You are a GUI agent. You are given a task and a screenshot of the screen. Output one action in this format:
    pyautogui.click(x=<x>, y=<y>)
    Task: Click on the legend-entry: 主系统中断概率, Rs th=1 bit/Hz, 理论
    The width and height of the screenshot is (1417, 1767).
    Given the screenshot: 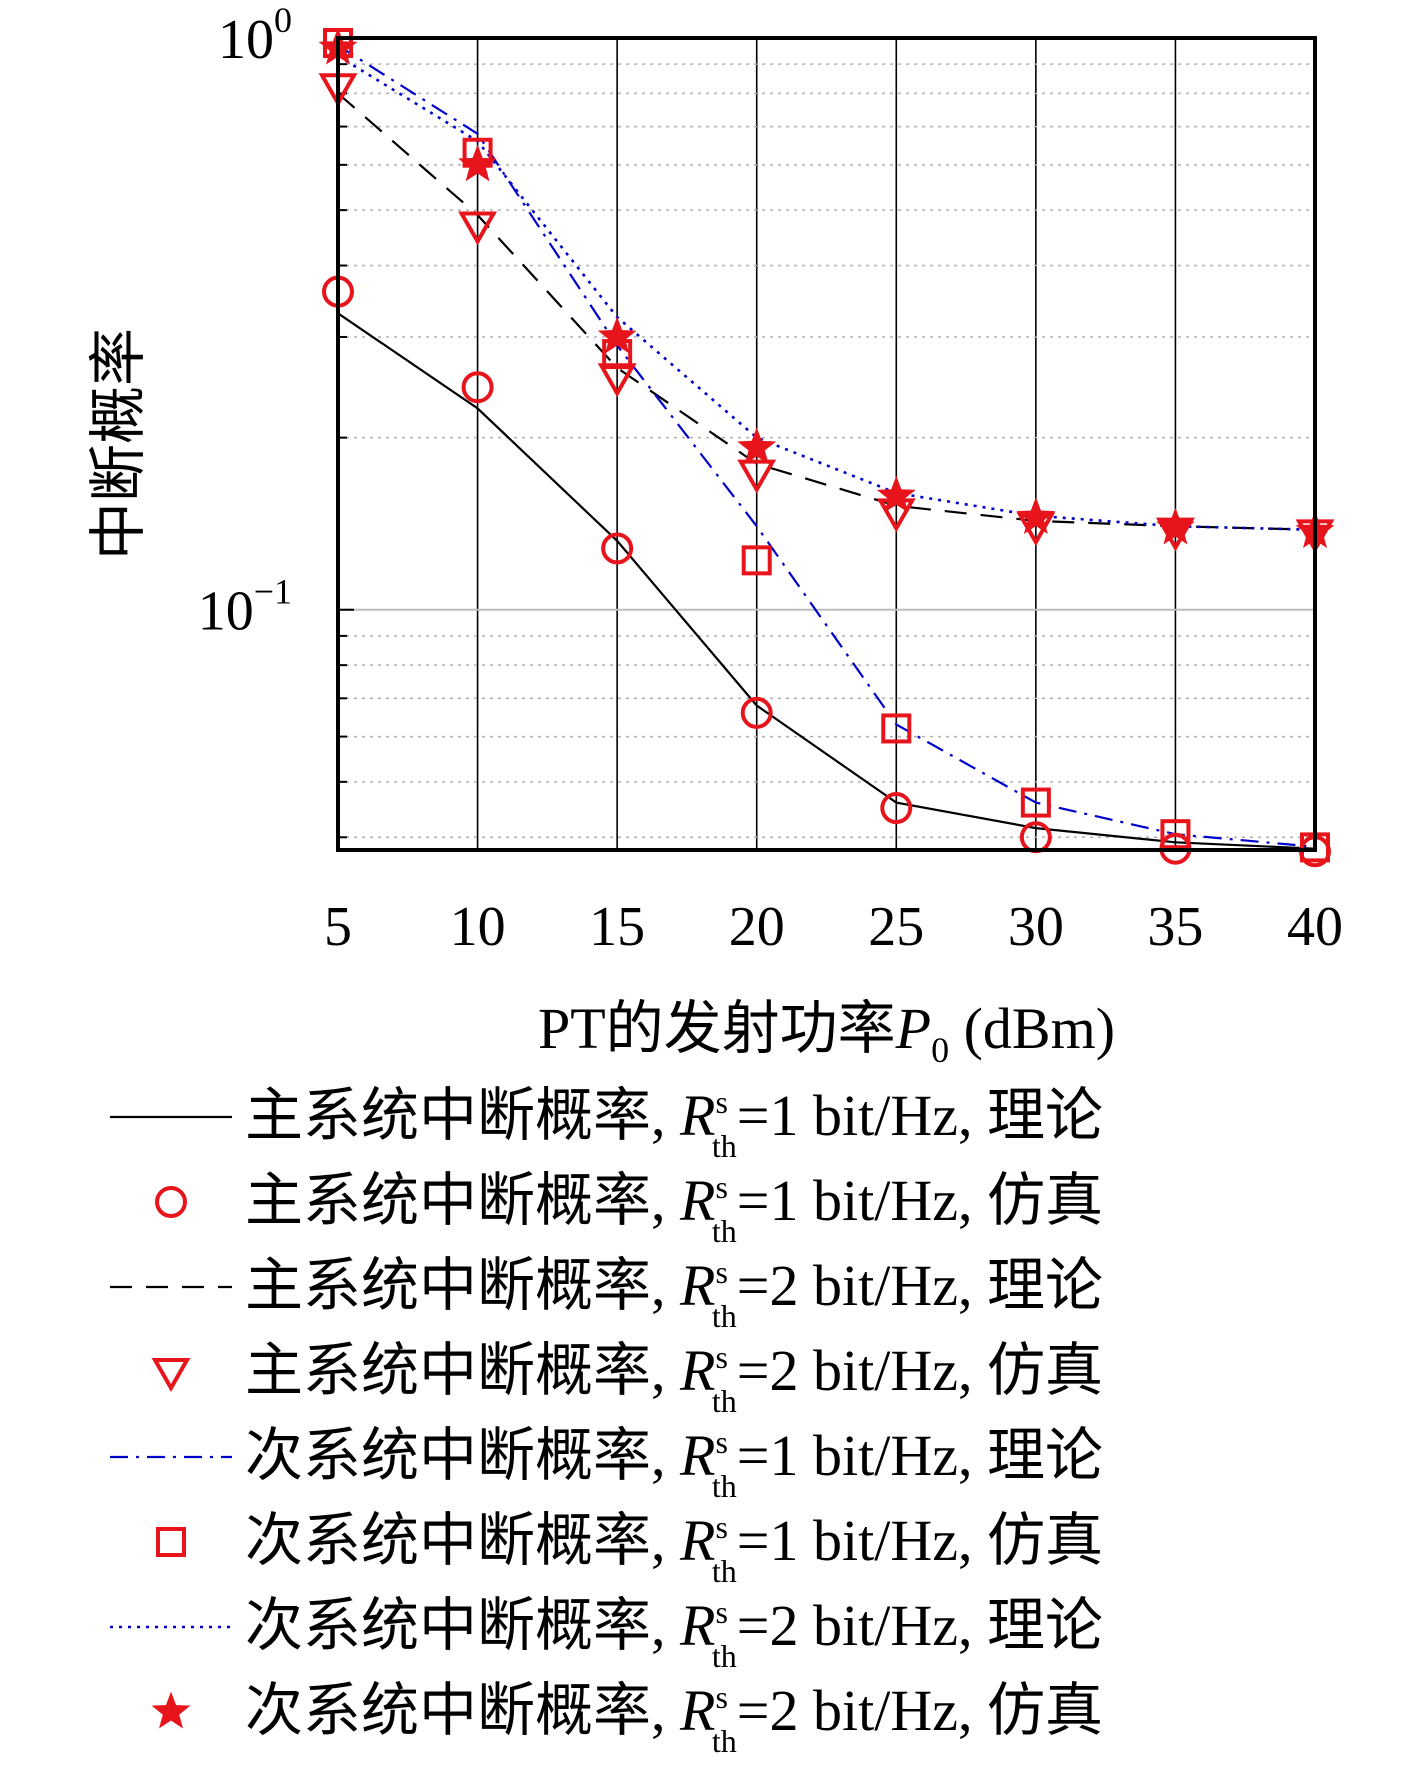 What is the action you would take?
    pyautogui.click(x=606, y=1123)
    